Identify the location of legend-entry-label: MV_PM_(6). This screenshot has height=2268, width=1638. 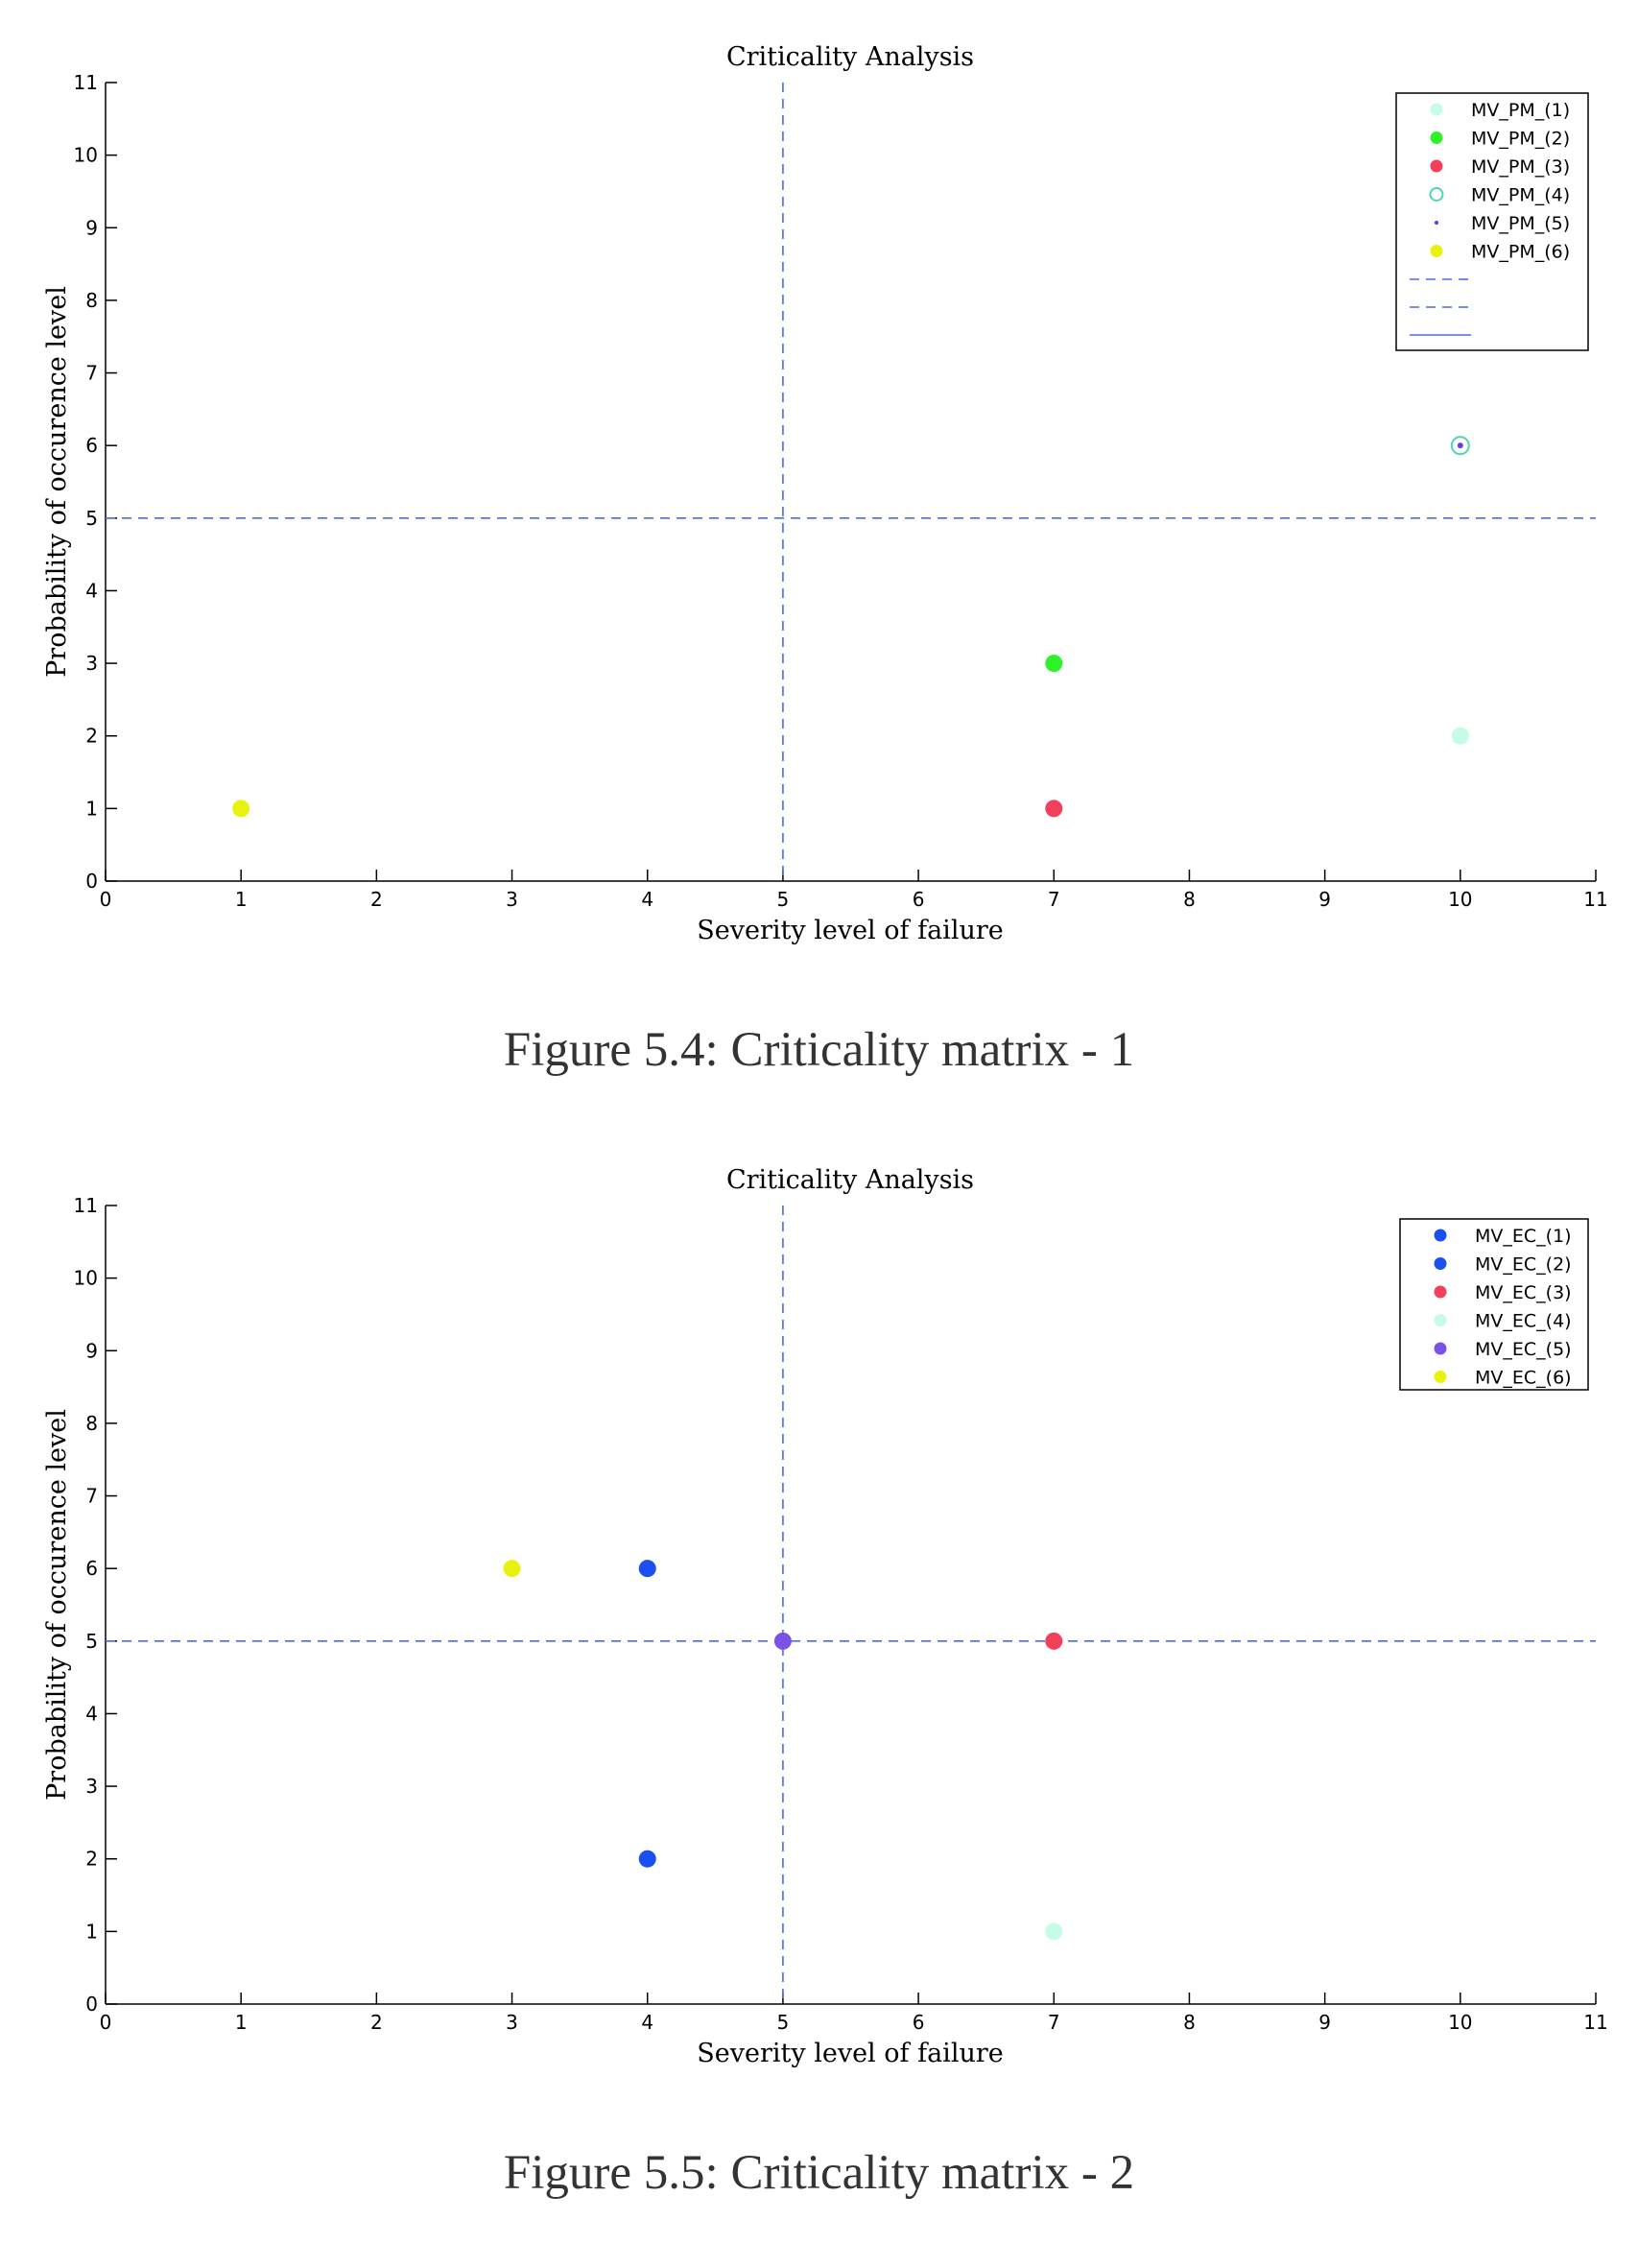
(1520, 252).